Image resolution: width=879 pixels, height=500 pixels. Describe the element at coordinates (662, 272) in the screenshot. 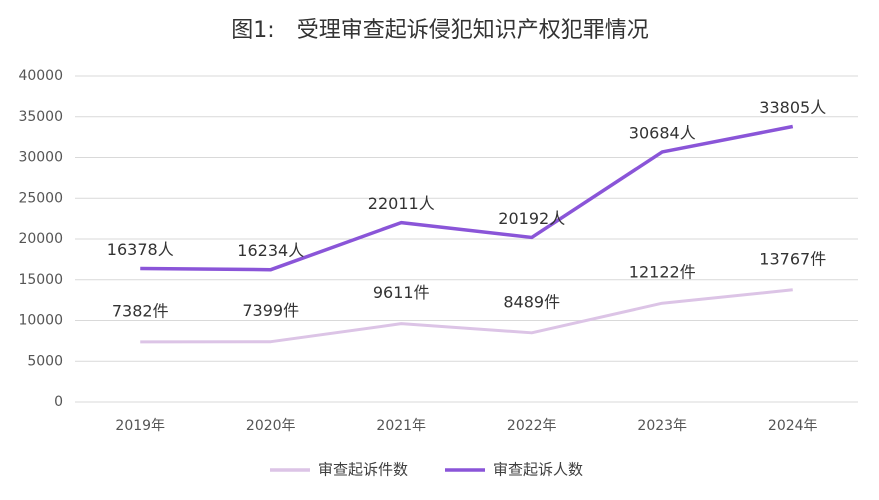

I see `data-label: 12122件` at that location.